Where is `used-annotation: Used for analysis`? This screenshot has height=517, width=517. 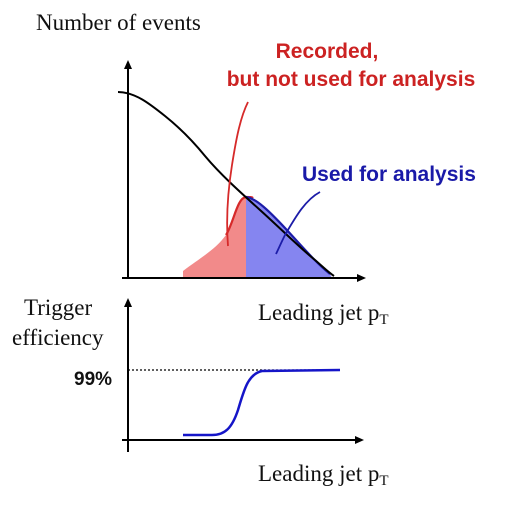
used-annotation: Used for analysis is located at coordinates (389, 174).